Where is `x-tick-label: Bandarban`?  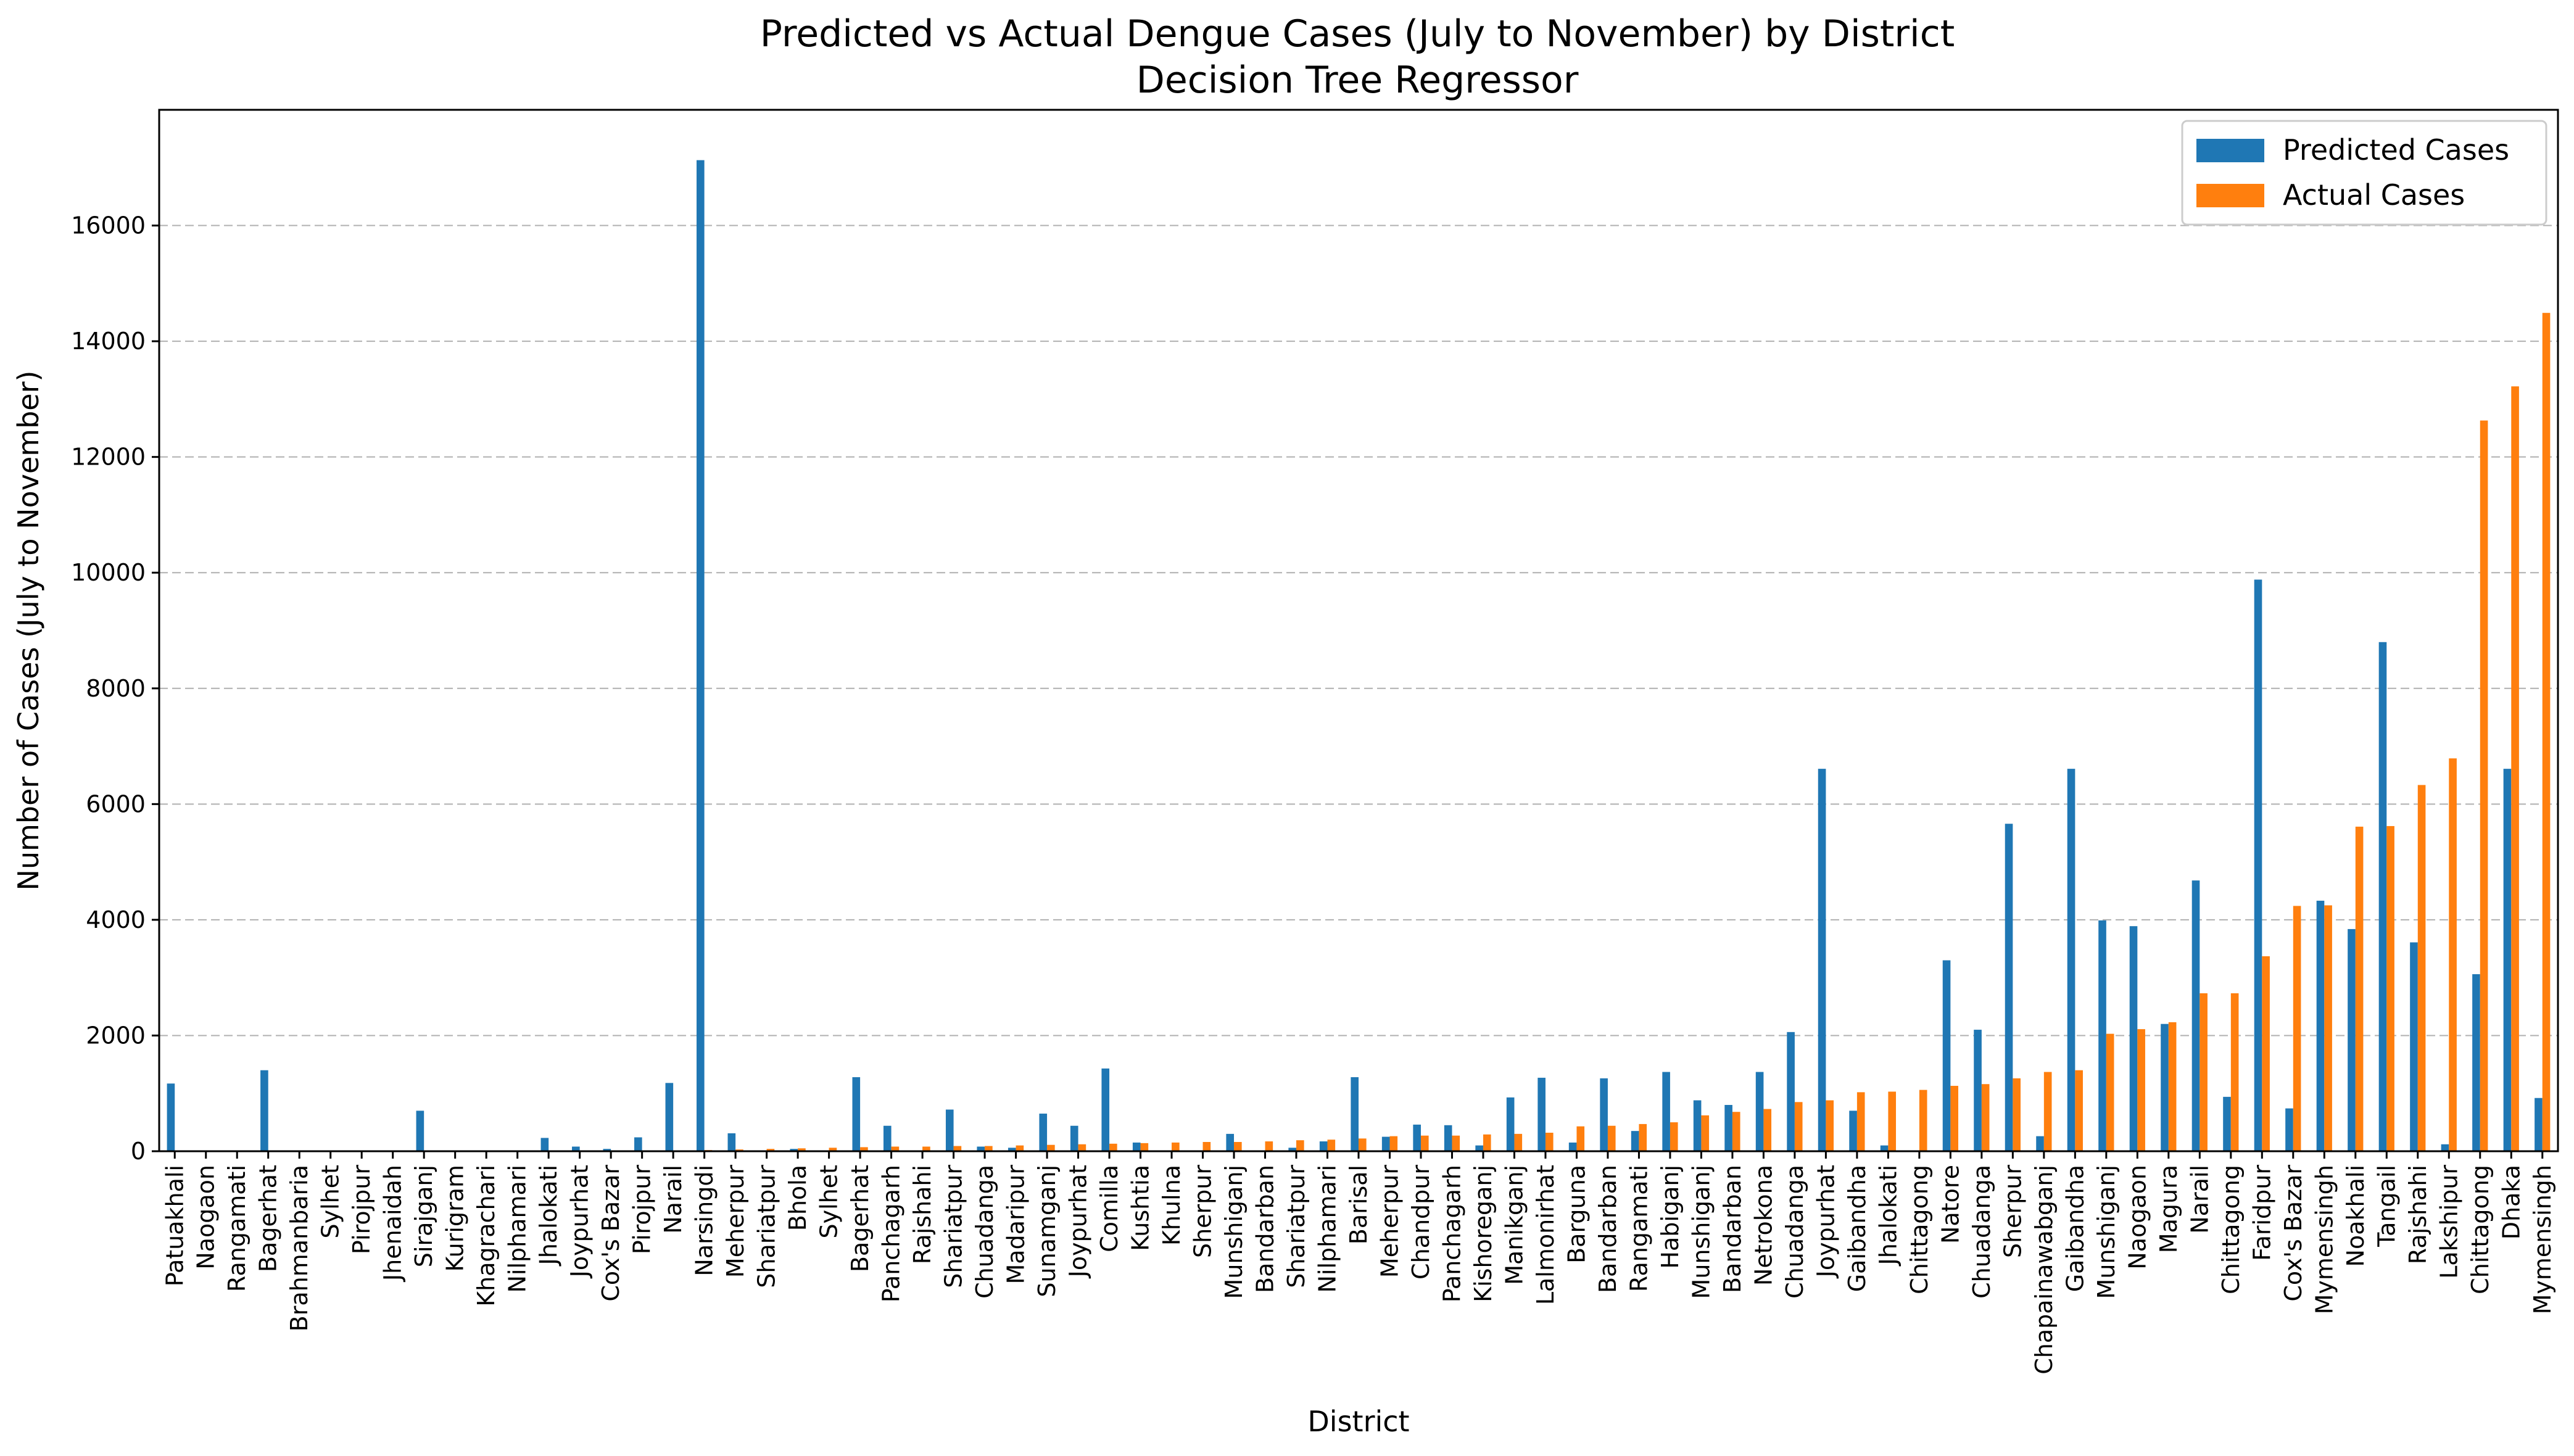 x-tick-label: Bandarban is located at coordinates (1266, 1229).